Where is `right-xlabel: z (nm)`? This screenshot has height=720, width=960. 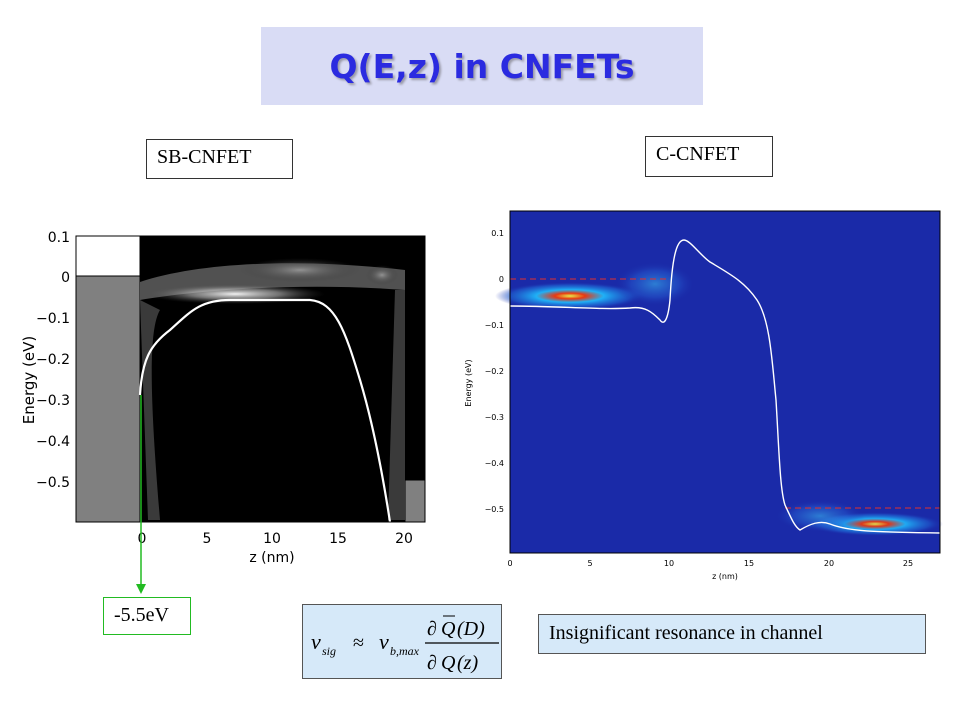
right-xlabel: z (nm) is located at coordinates (725, 576).